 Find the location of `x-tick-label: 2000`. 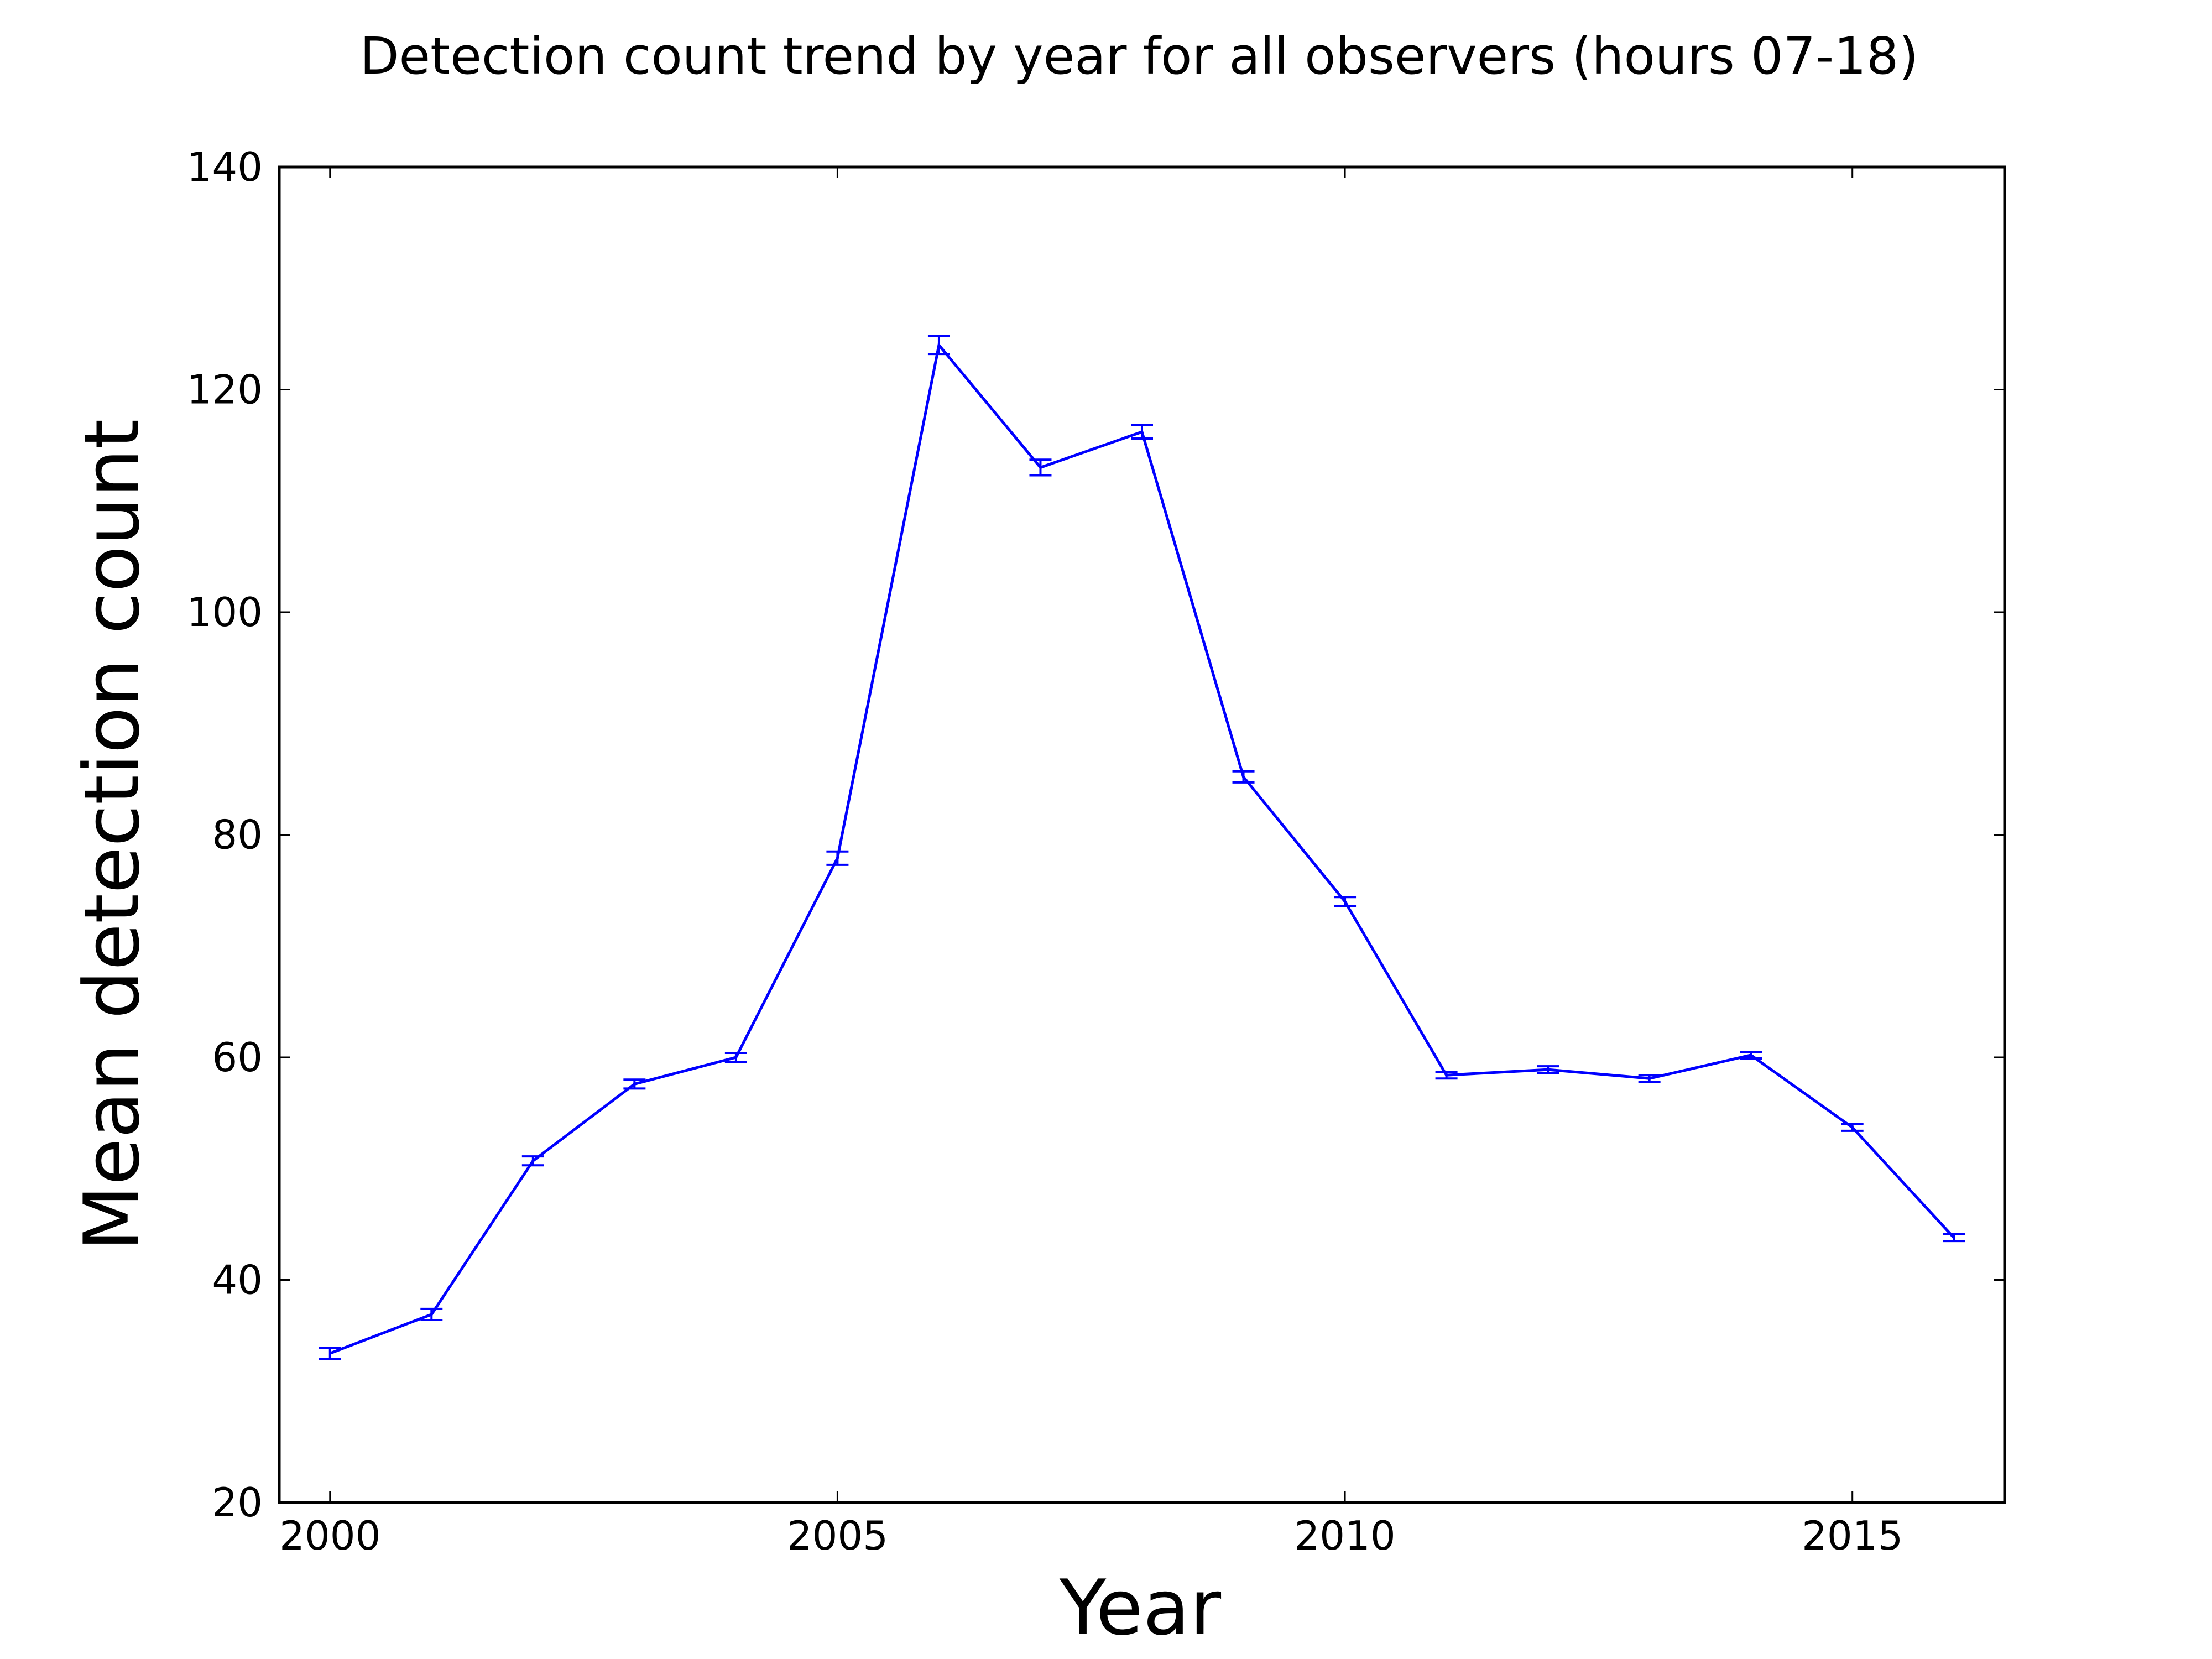

x-tick-label: 2000 is located at coordinates (330, 1536).